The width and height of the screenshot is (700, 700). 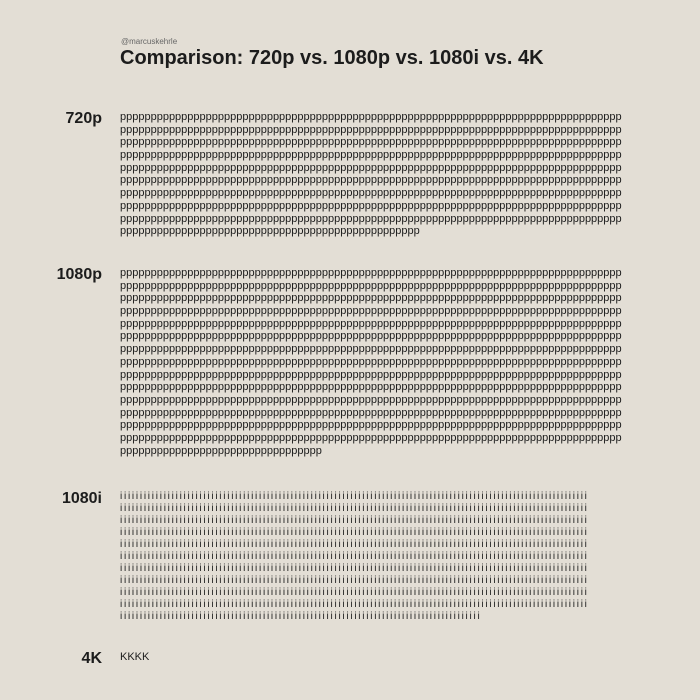 What do you see at coordinates (149, 41) in the screenshot?
I see `handle: @marcuskehrle` at bounding box center [149, 41].